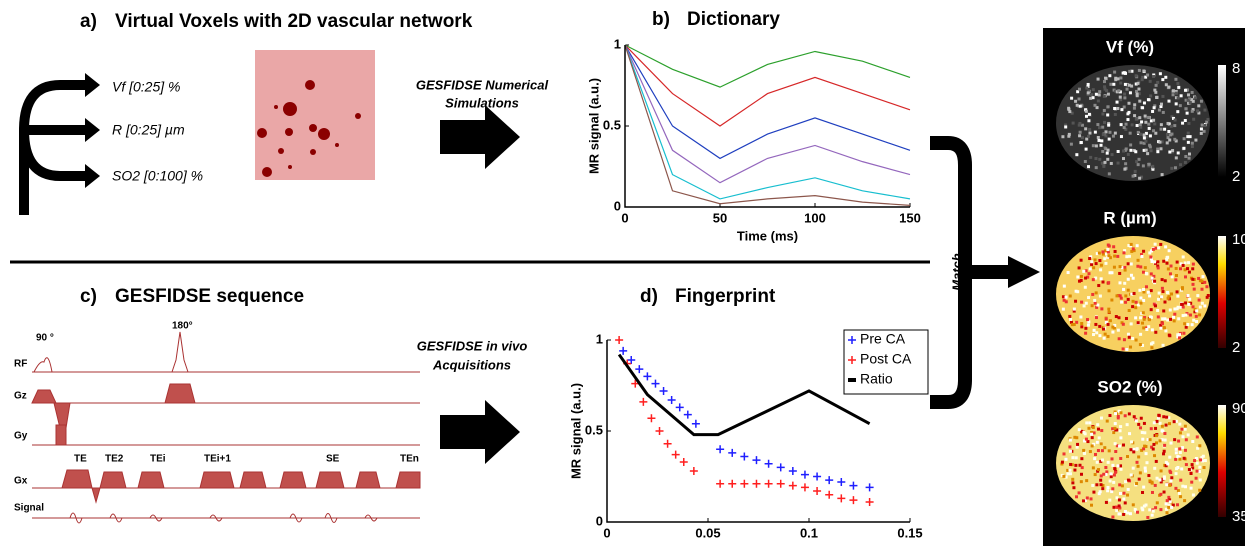 Image resolution: width=1245 pixels, height=546 pixels. I want to click on colorbar-min: 35, so click(1238, 516).